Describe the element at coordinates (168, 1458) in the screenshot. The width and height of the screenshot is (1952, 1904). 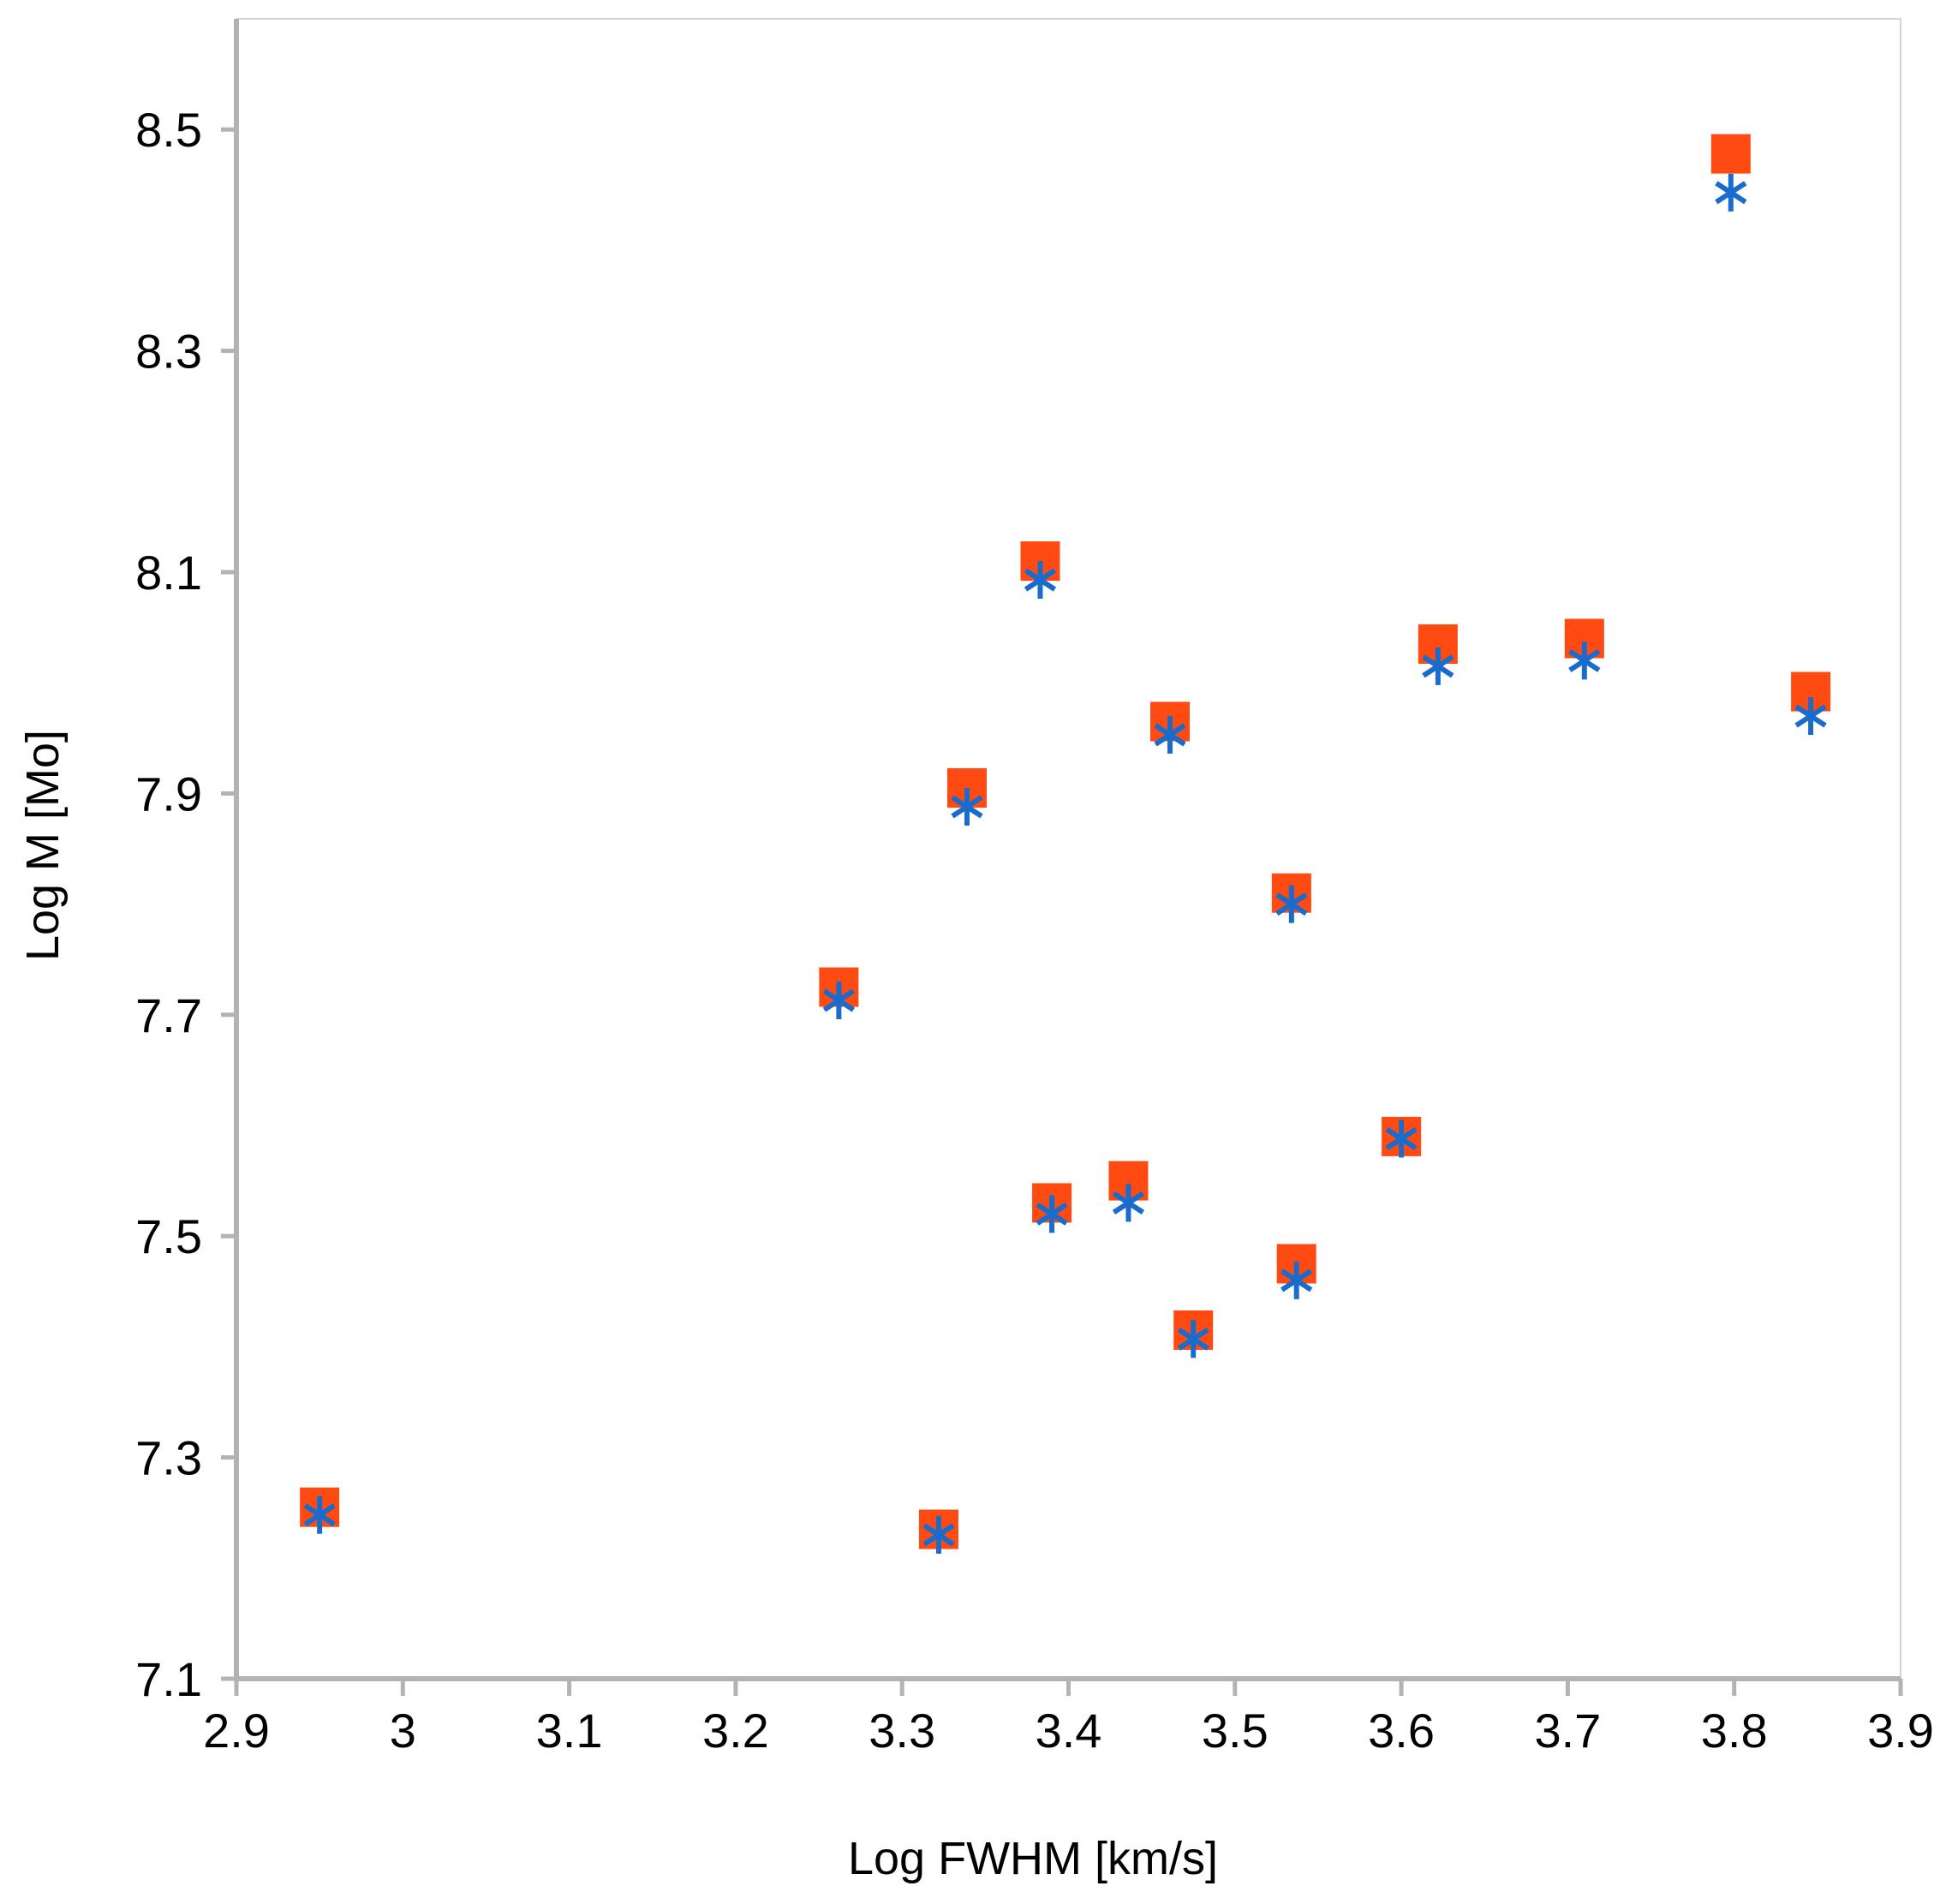
I see `y-tick-label: 7.3` at that location.